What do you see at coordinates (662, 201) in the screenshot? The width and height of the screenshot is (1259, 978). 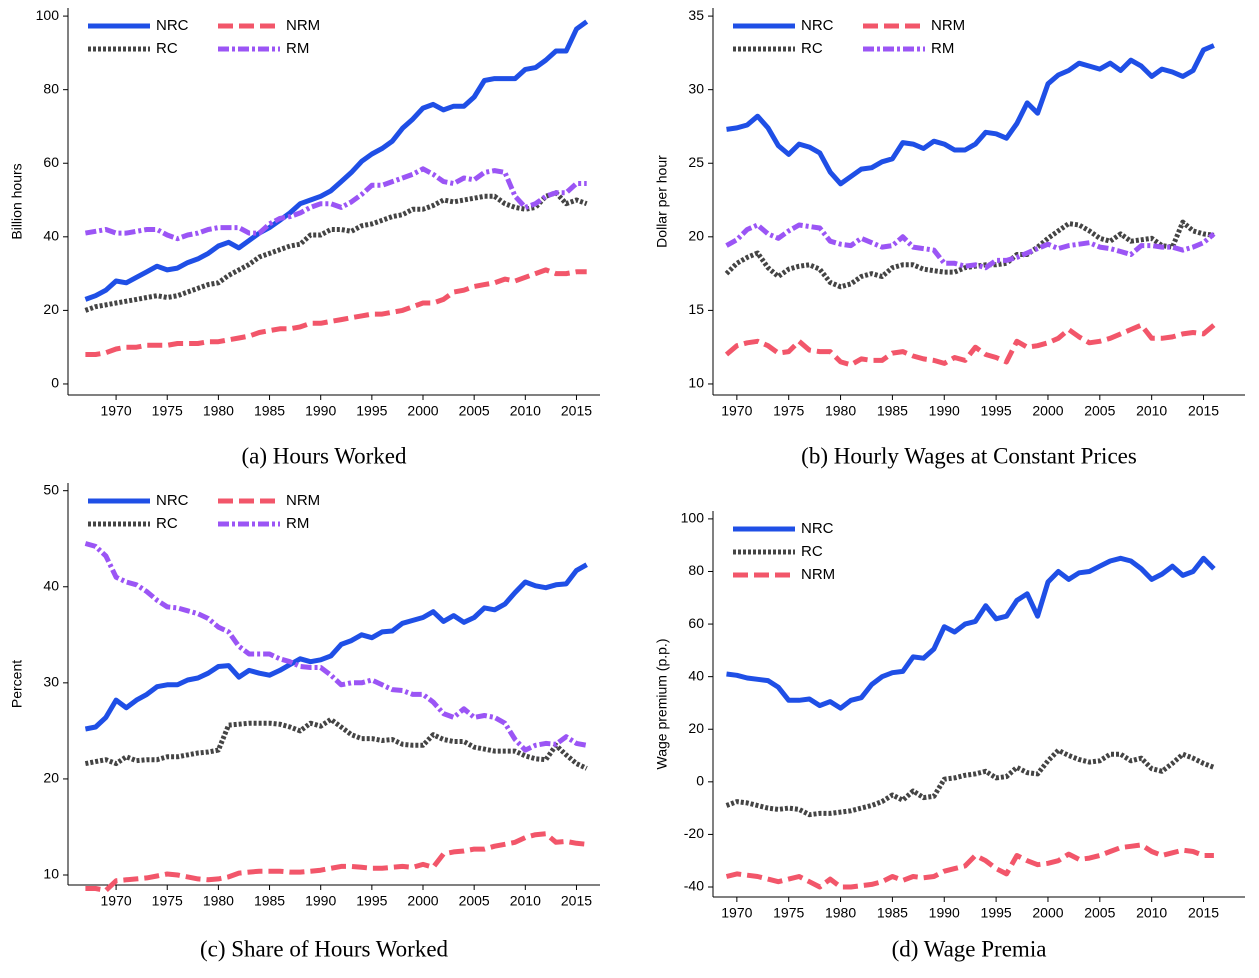 I see `y-axis-label: Dollar per hour` at bounding box center [662, 201].